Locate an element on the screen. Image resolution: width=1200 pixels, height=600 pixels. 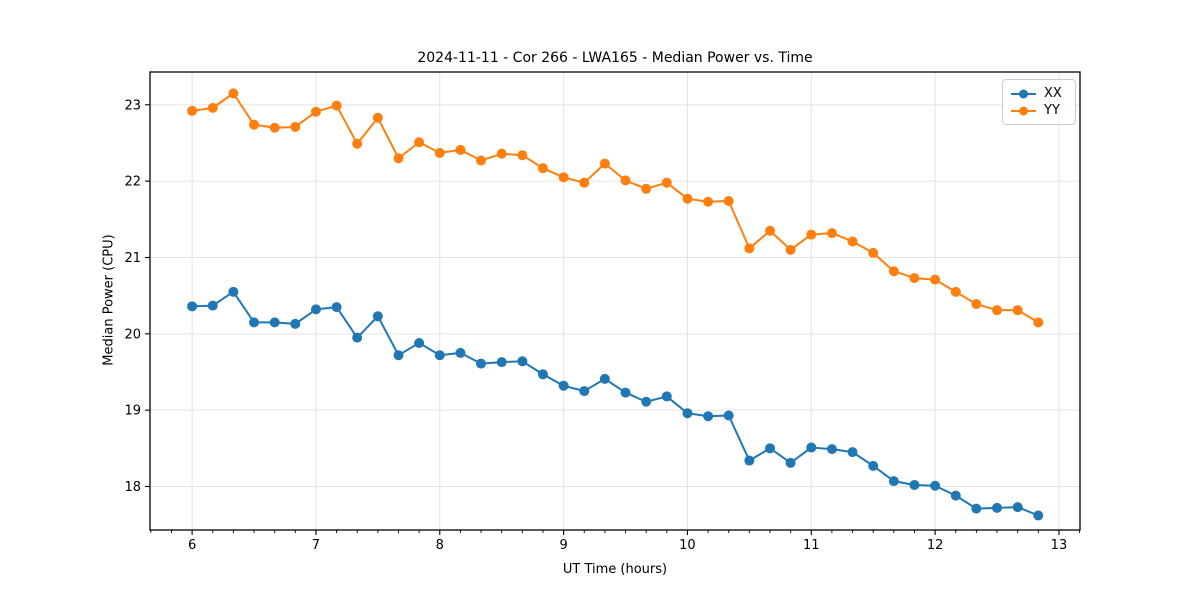
legend-entry-xx: XX is located at coordinates (1038, 93).